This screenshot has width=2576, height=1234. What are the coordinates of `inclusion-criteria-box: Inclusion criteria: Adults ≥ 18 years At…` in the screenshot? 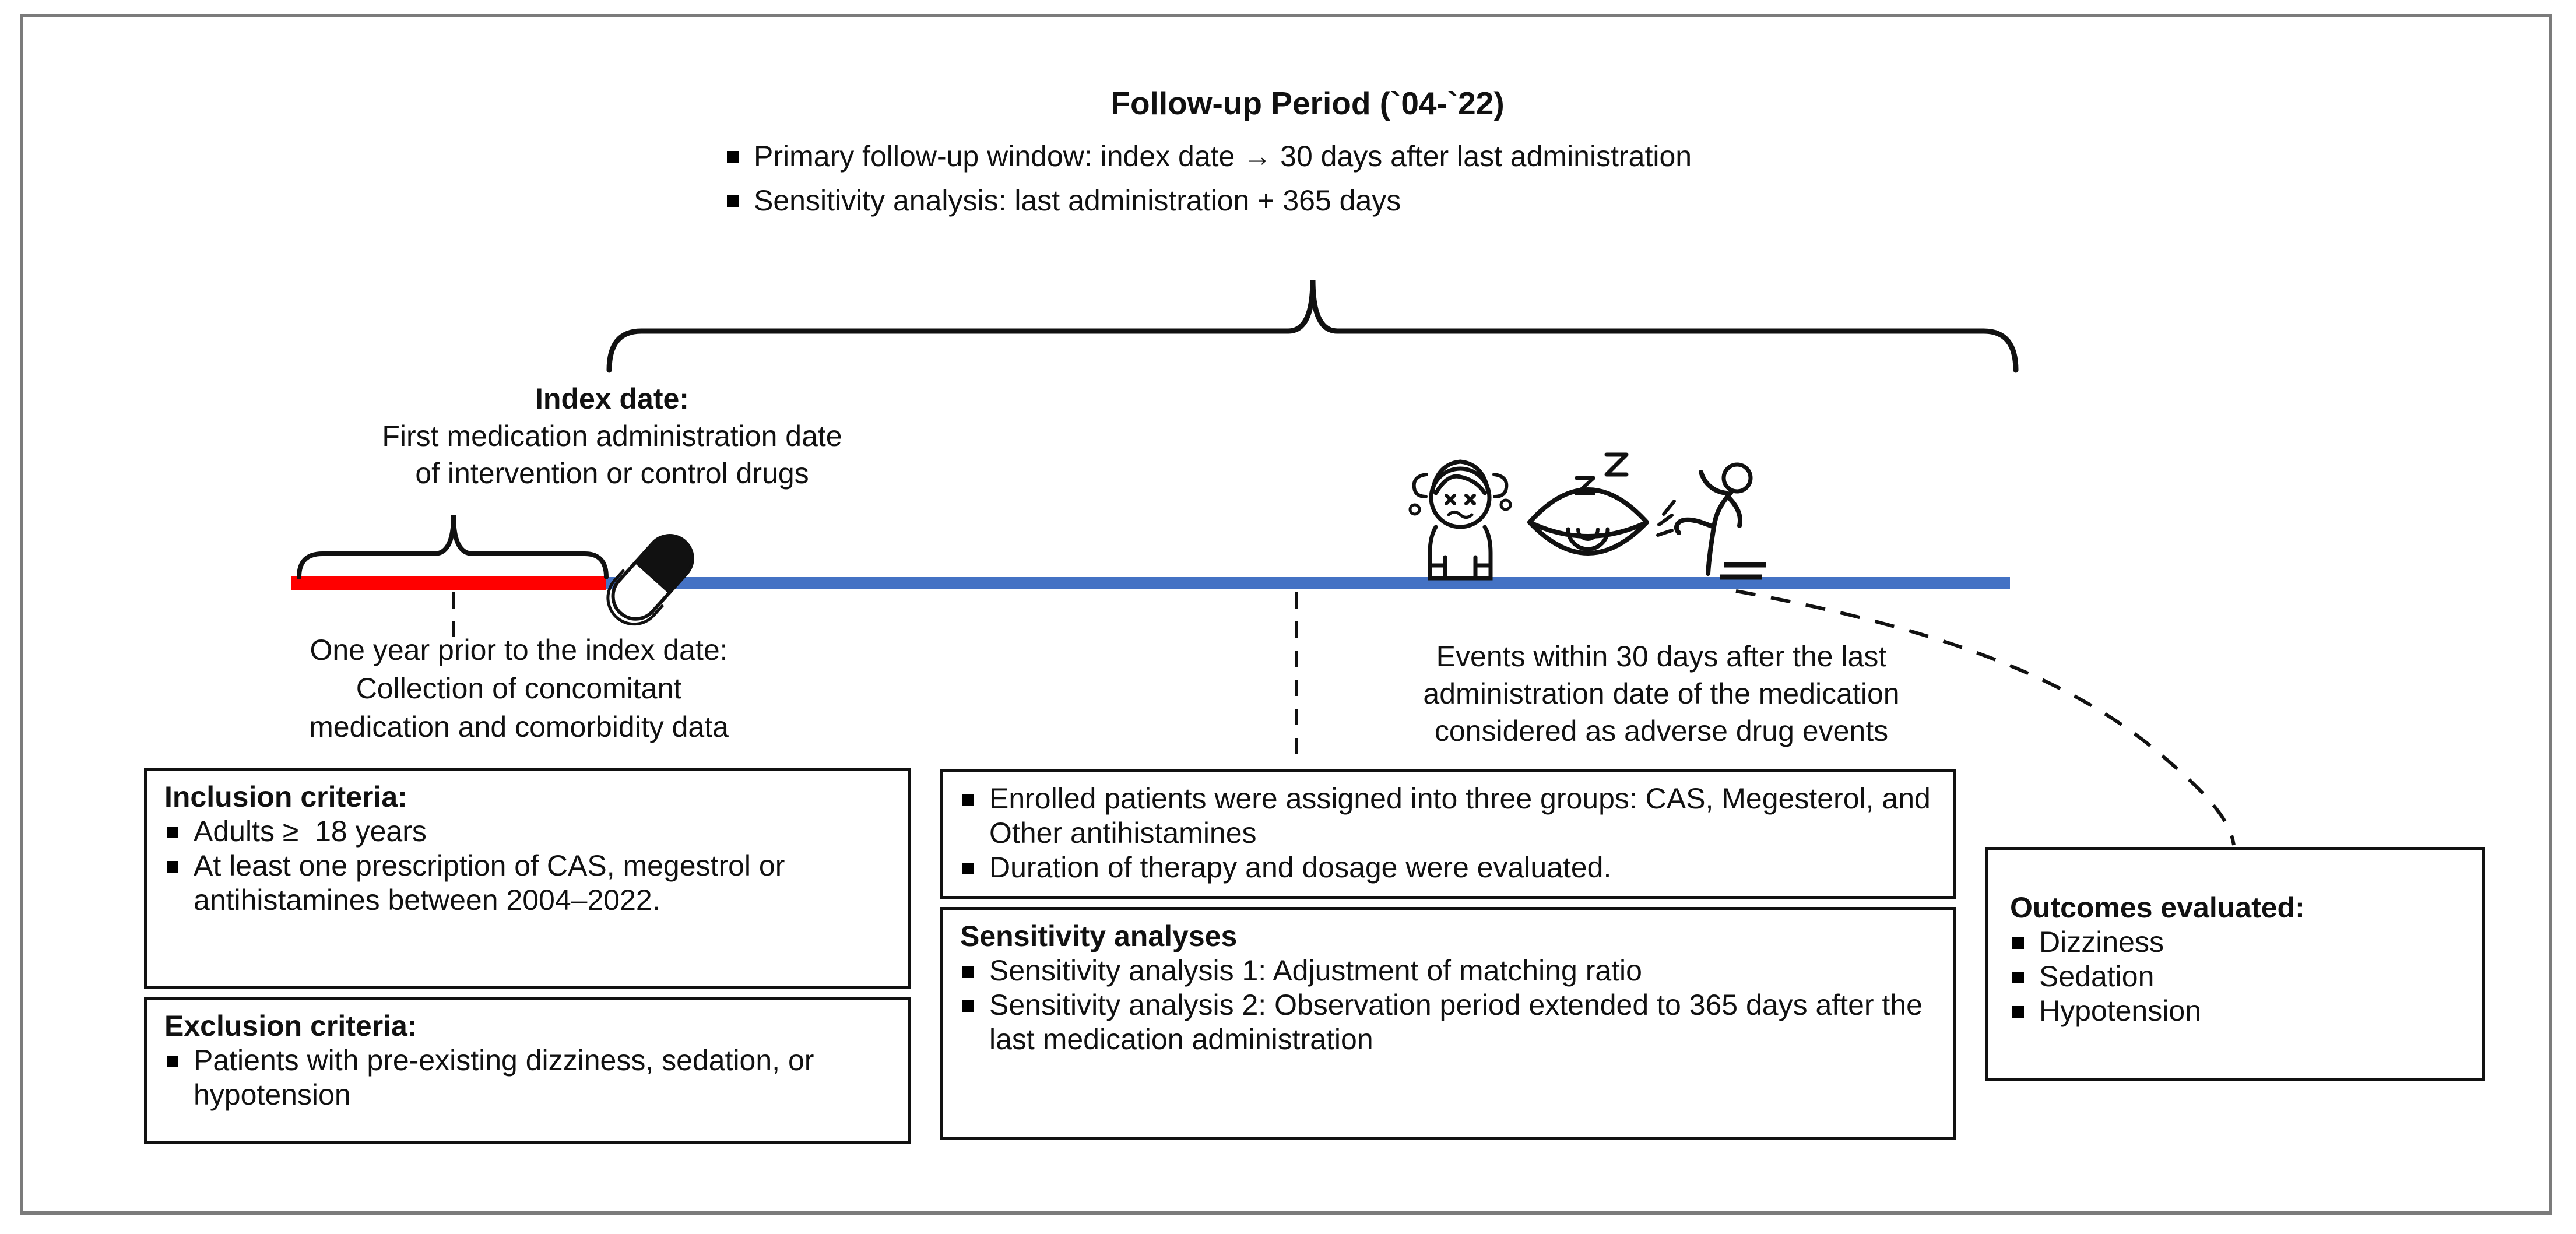 It's located at (527, 878).